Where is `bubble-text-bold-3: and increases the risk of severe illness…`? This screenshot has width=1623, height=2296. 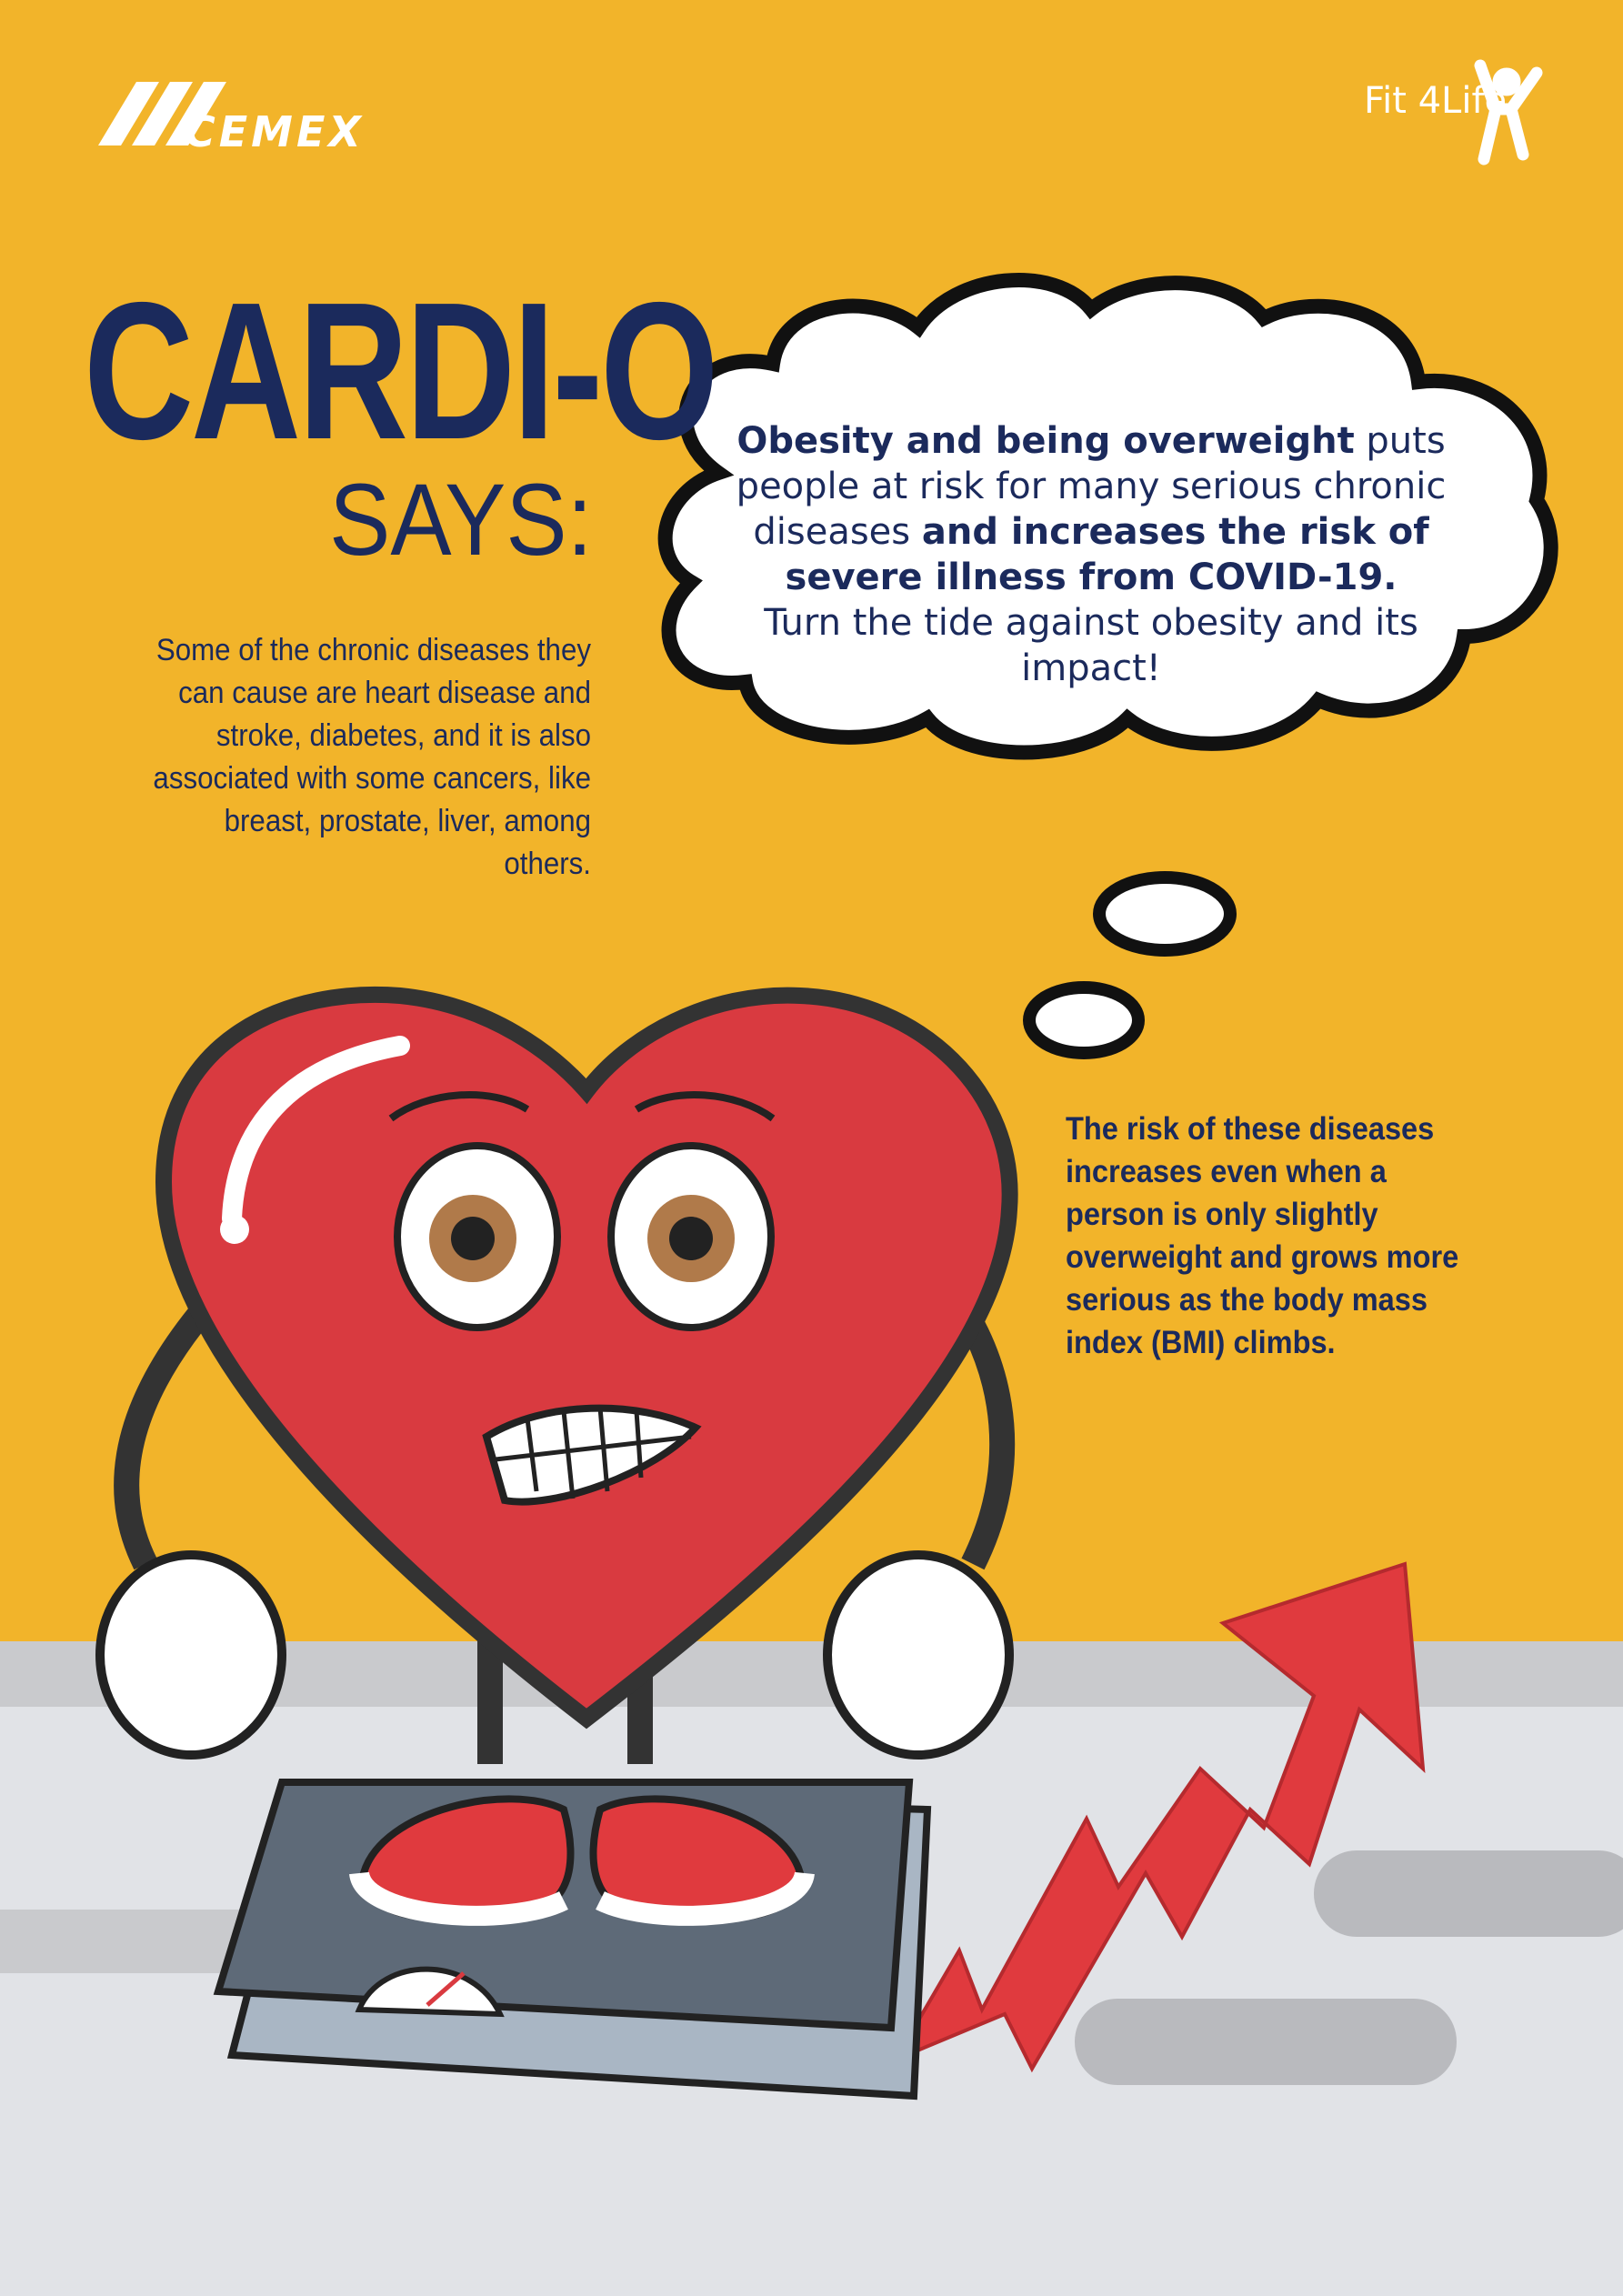 bubble-text-bold-3: and increases the risk of severe illness… is located at coordinates (1107, 555).